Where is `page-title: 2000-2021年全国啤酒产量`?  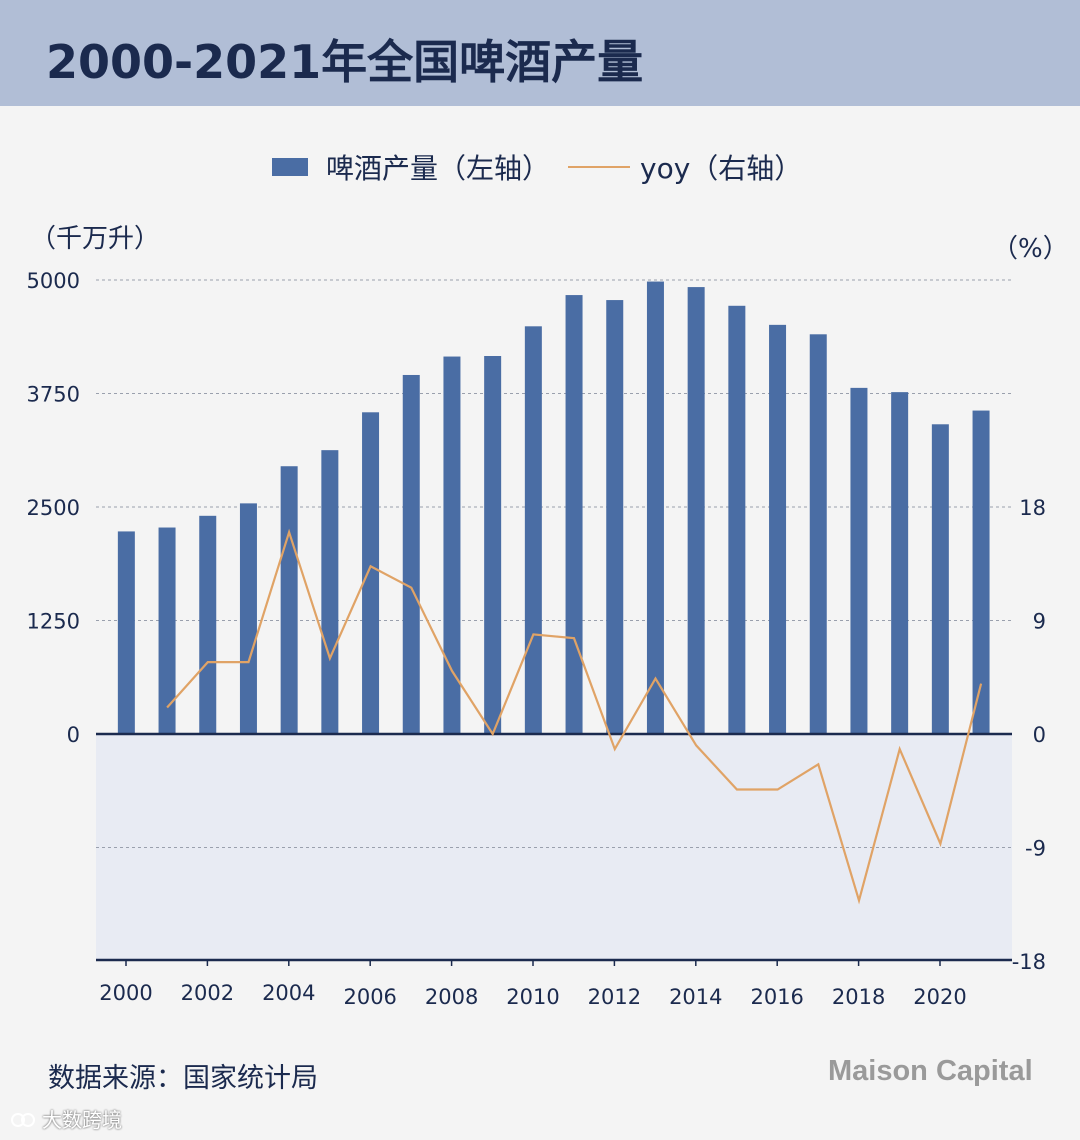 page-title: 2000-2021年全国啤酒产量 is located at coordinates (345, 62).